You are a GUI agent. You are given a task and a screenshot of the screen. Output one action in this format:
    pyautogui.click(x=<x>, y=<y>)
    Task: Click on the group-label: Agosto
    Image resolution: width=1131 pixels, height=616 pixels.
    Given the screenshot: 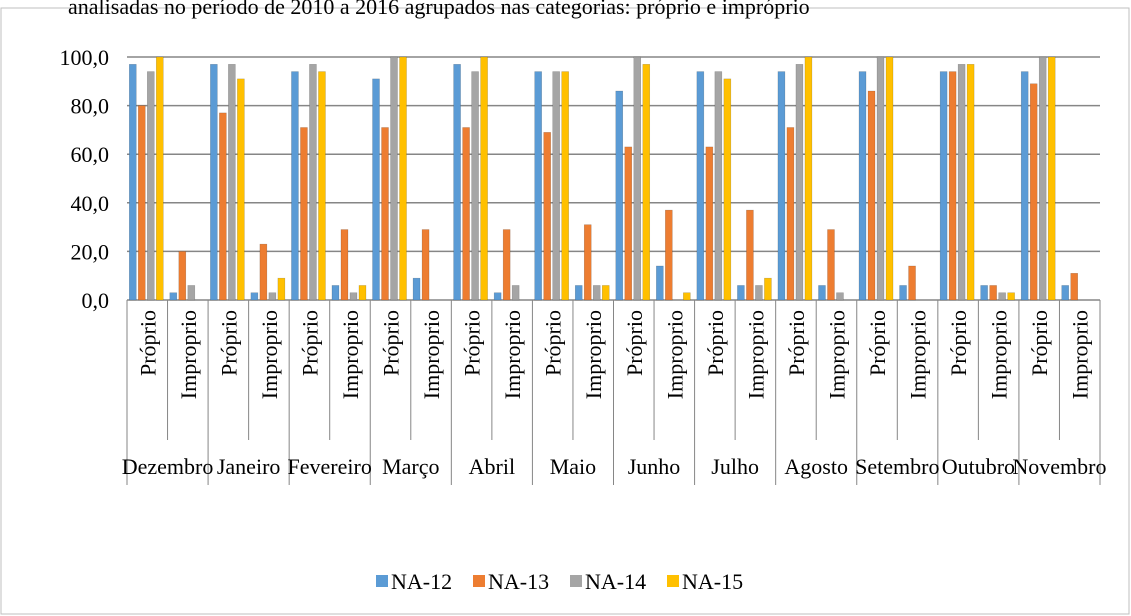 What is the action you would take?
    pyautogui.click(x=816, y=466)
    